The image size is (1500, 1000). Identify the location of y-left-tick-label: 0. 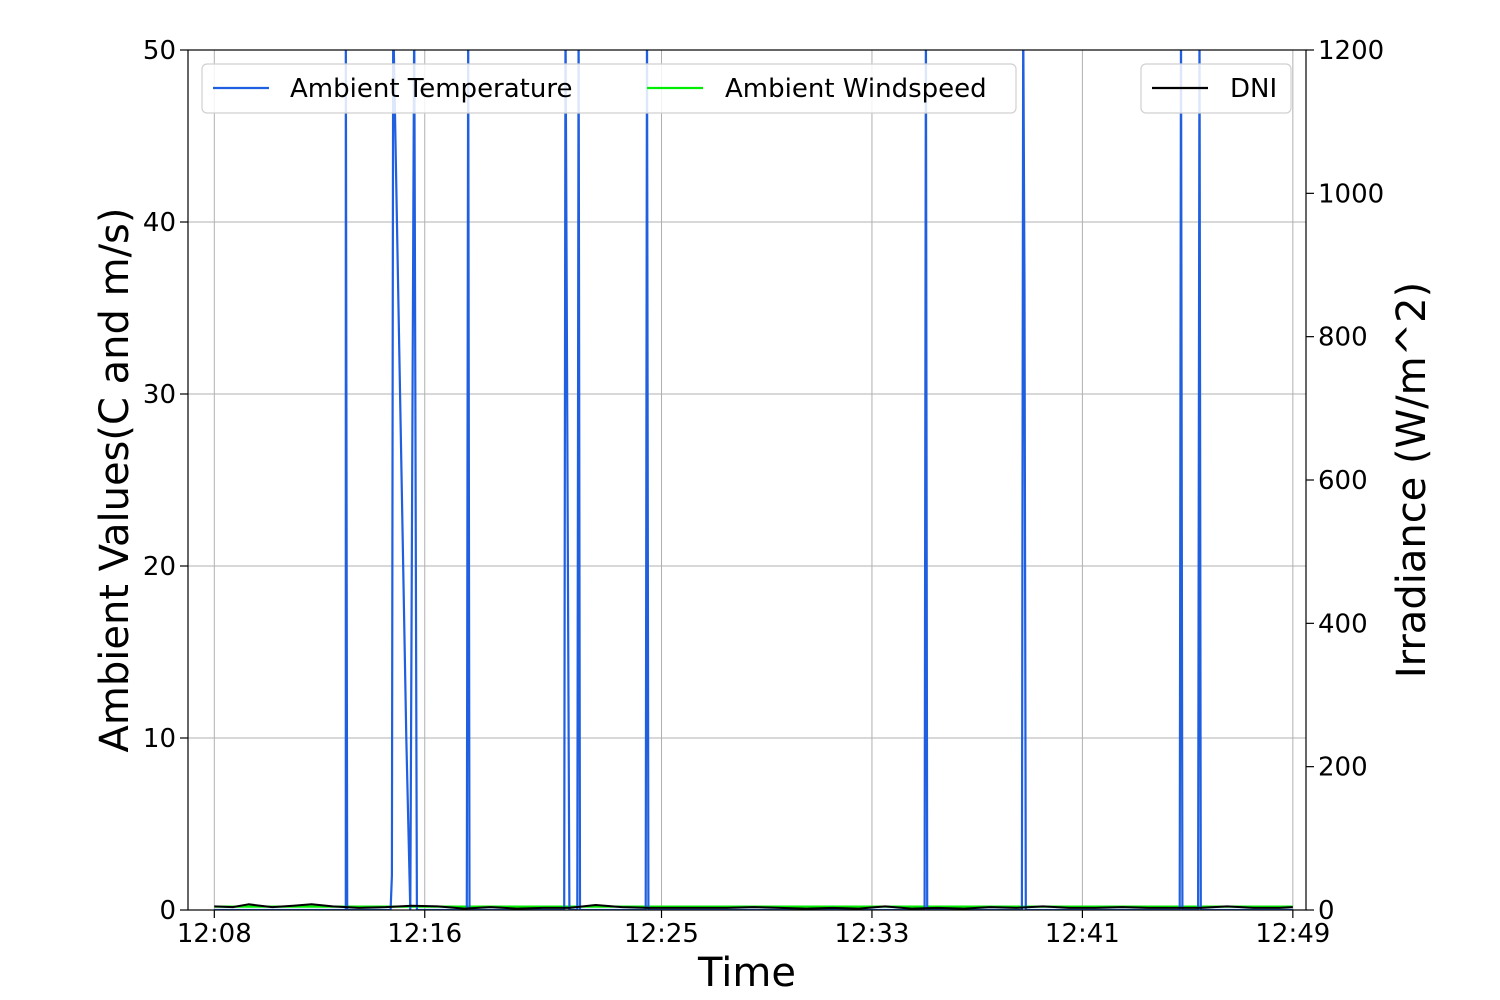
(167, 911).